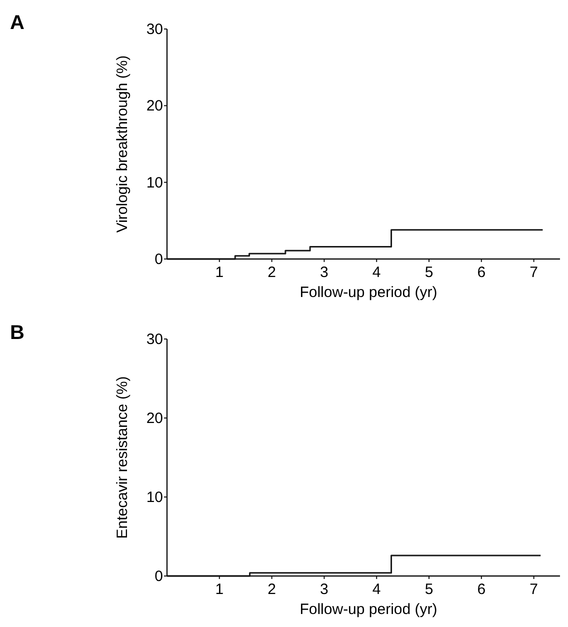 The width and height of the screenshot is (568, 627). What do you see at coordinates (17, 23) in the screenshot?
I see `text: A` at bounding box center [17, 23].